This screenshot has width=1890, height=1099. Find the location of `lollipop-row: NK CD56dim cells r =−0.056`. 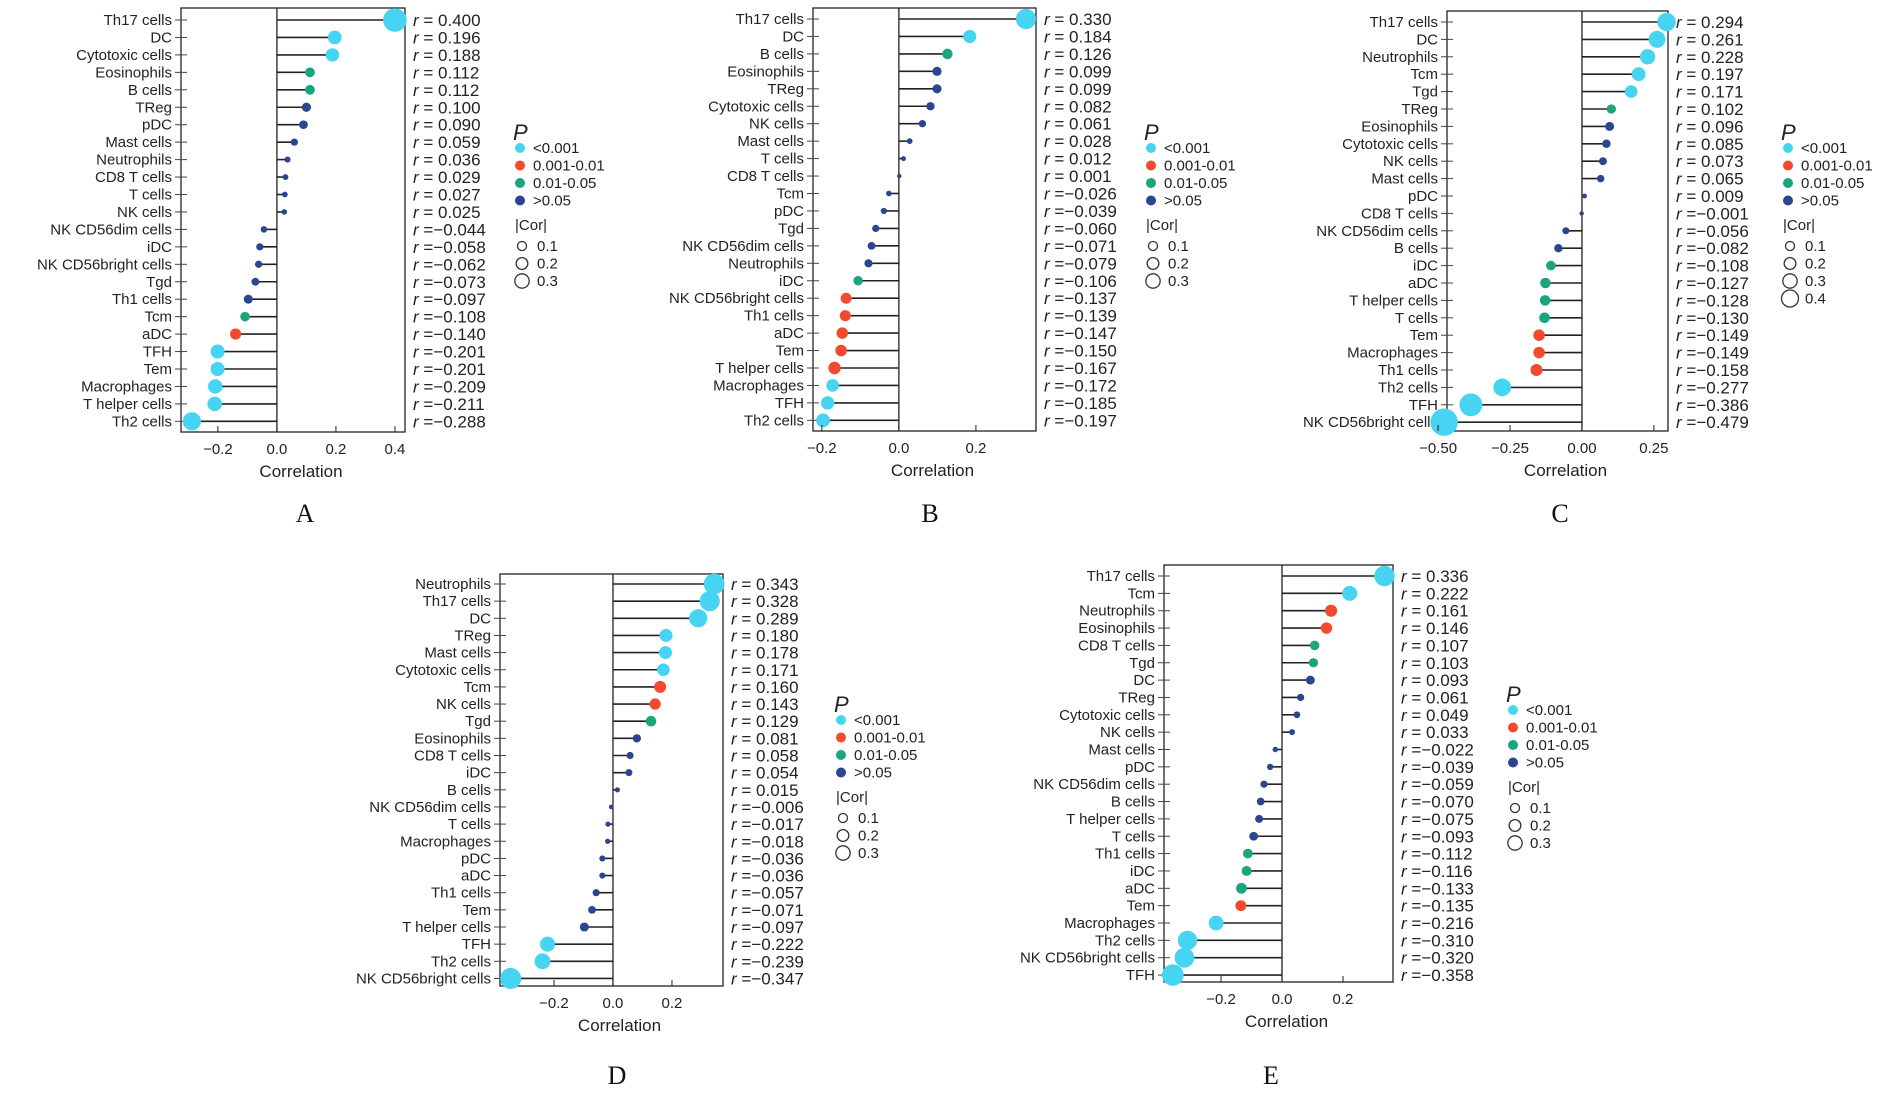

lollipop-row: NK CD56dim cells r =−0.056 is located at coordinates (1532, 231).